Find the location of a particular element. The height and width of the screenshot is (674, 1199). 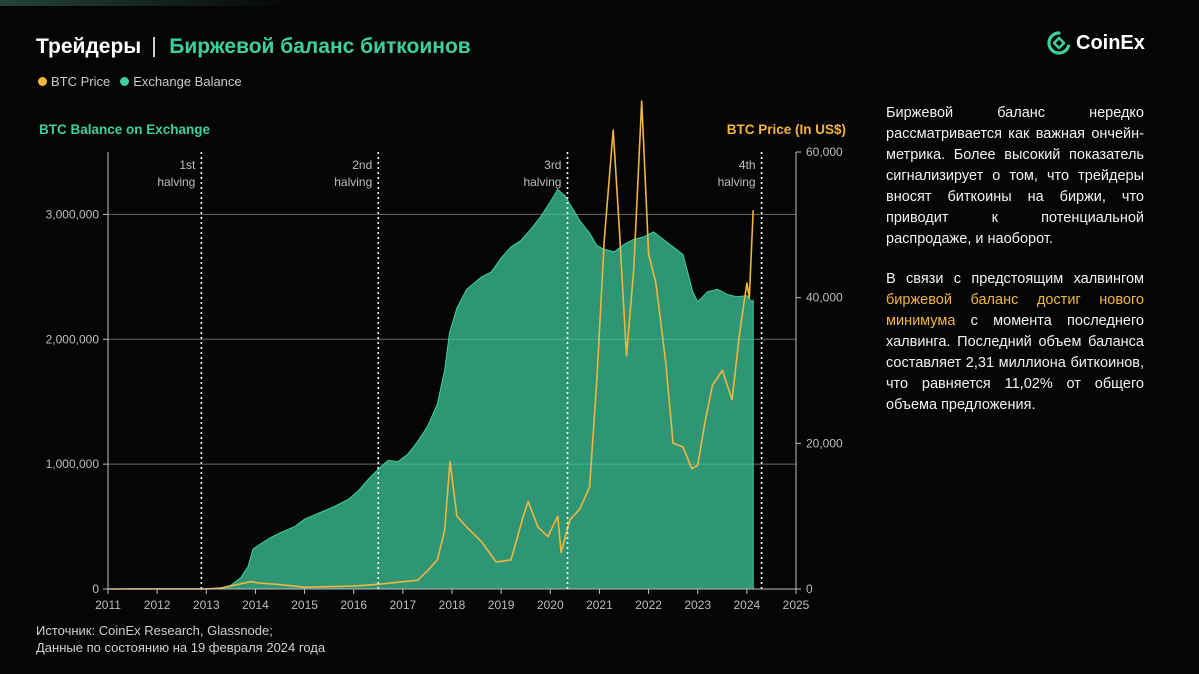

halving-label-number: 2nd is located at coordinates (362, 165).